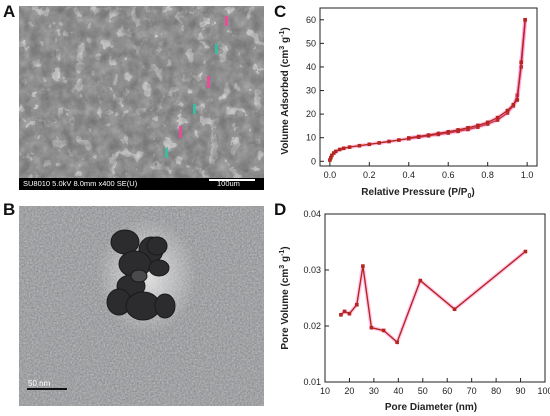 The height and width of the screenshot is (416, 550). I want to click on pore-size-x-tick-label: 100, so click(543, 391).